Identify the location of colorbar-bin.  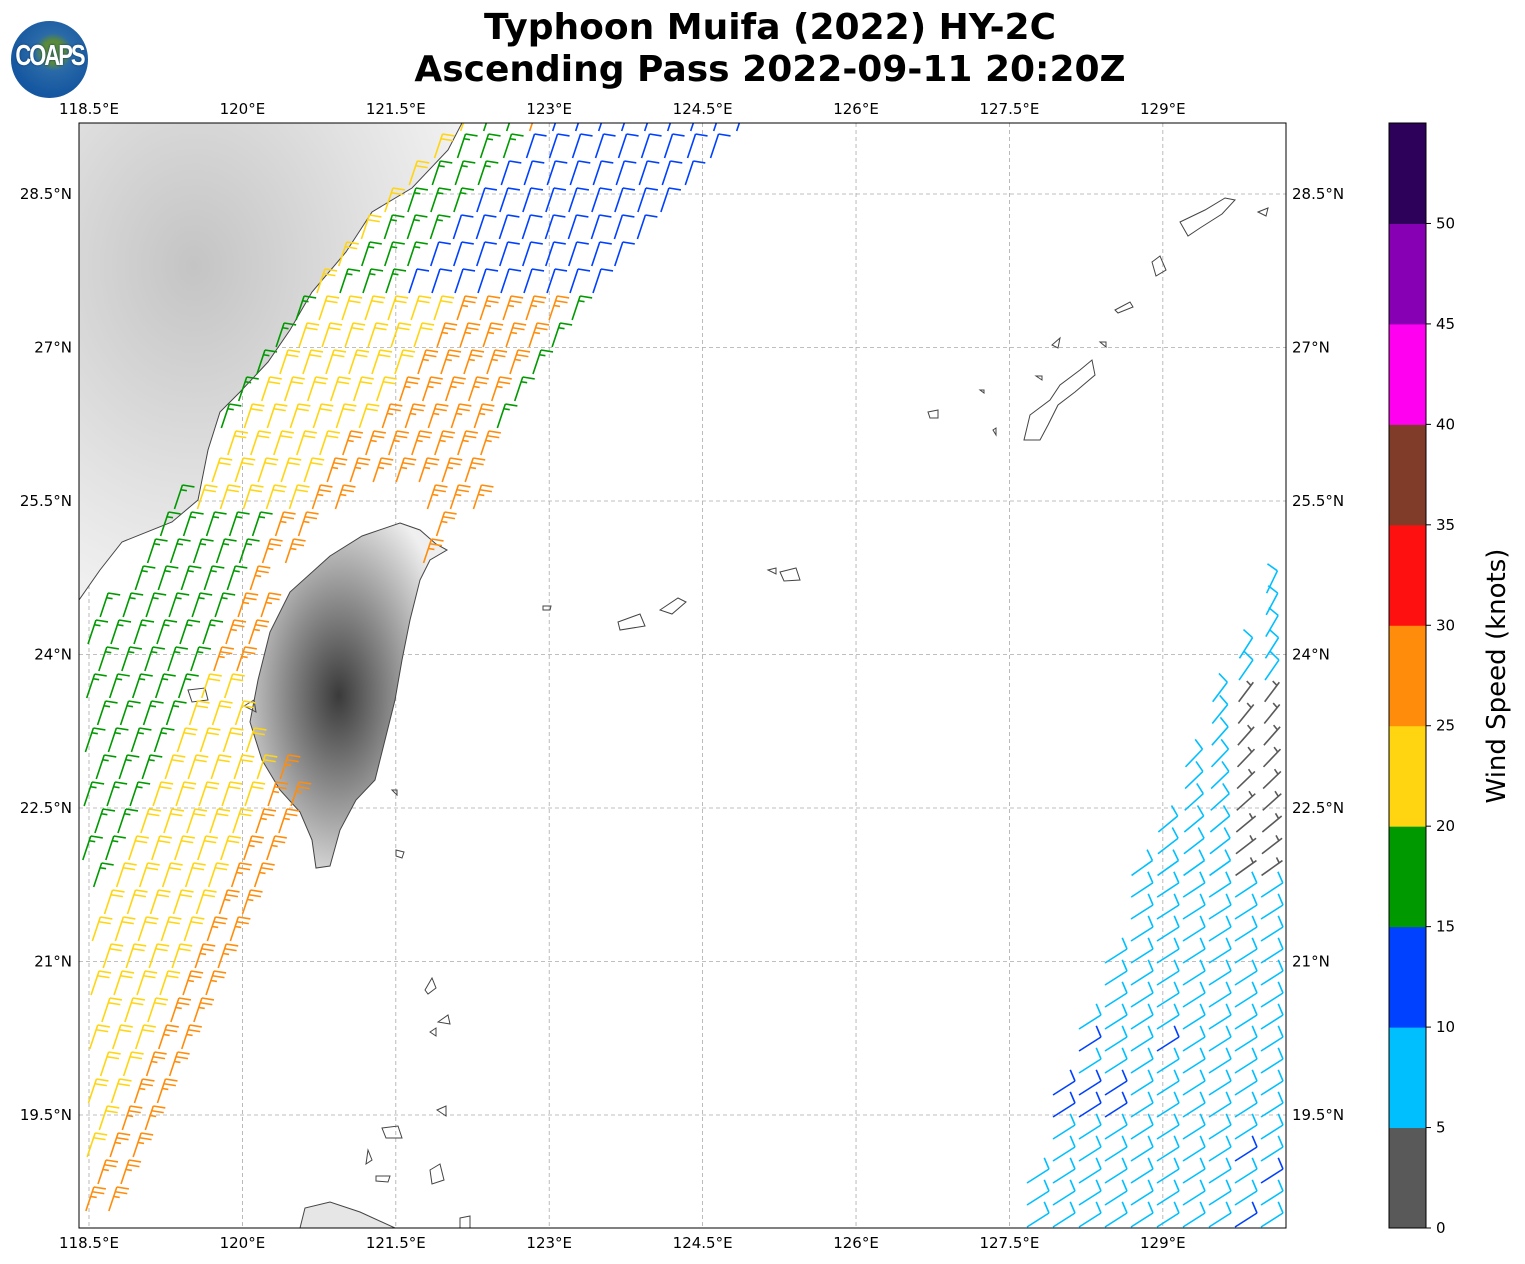
(1407, 1078).